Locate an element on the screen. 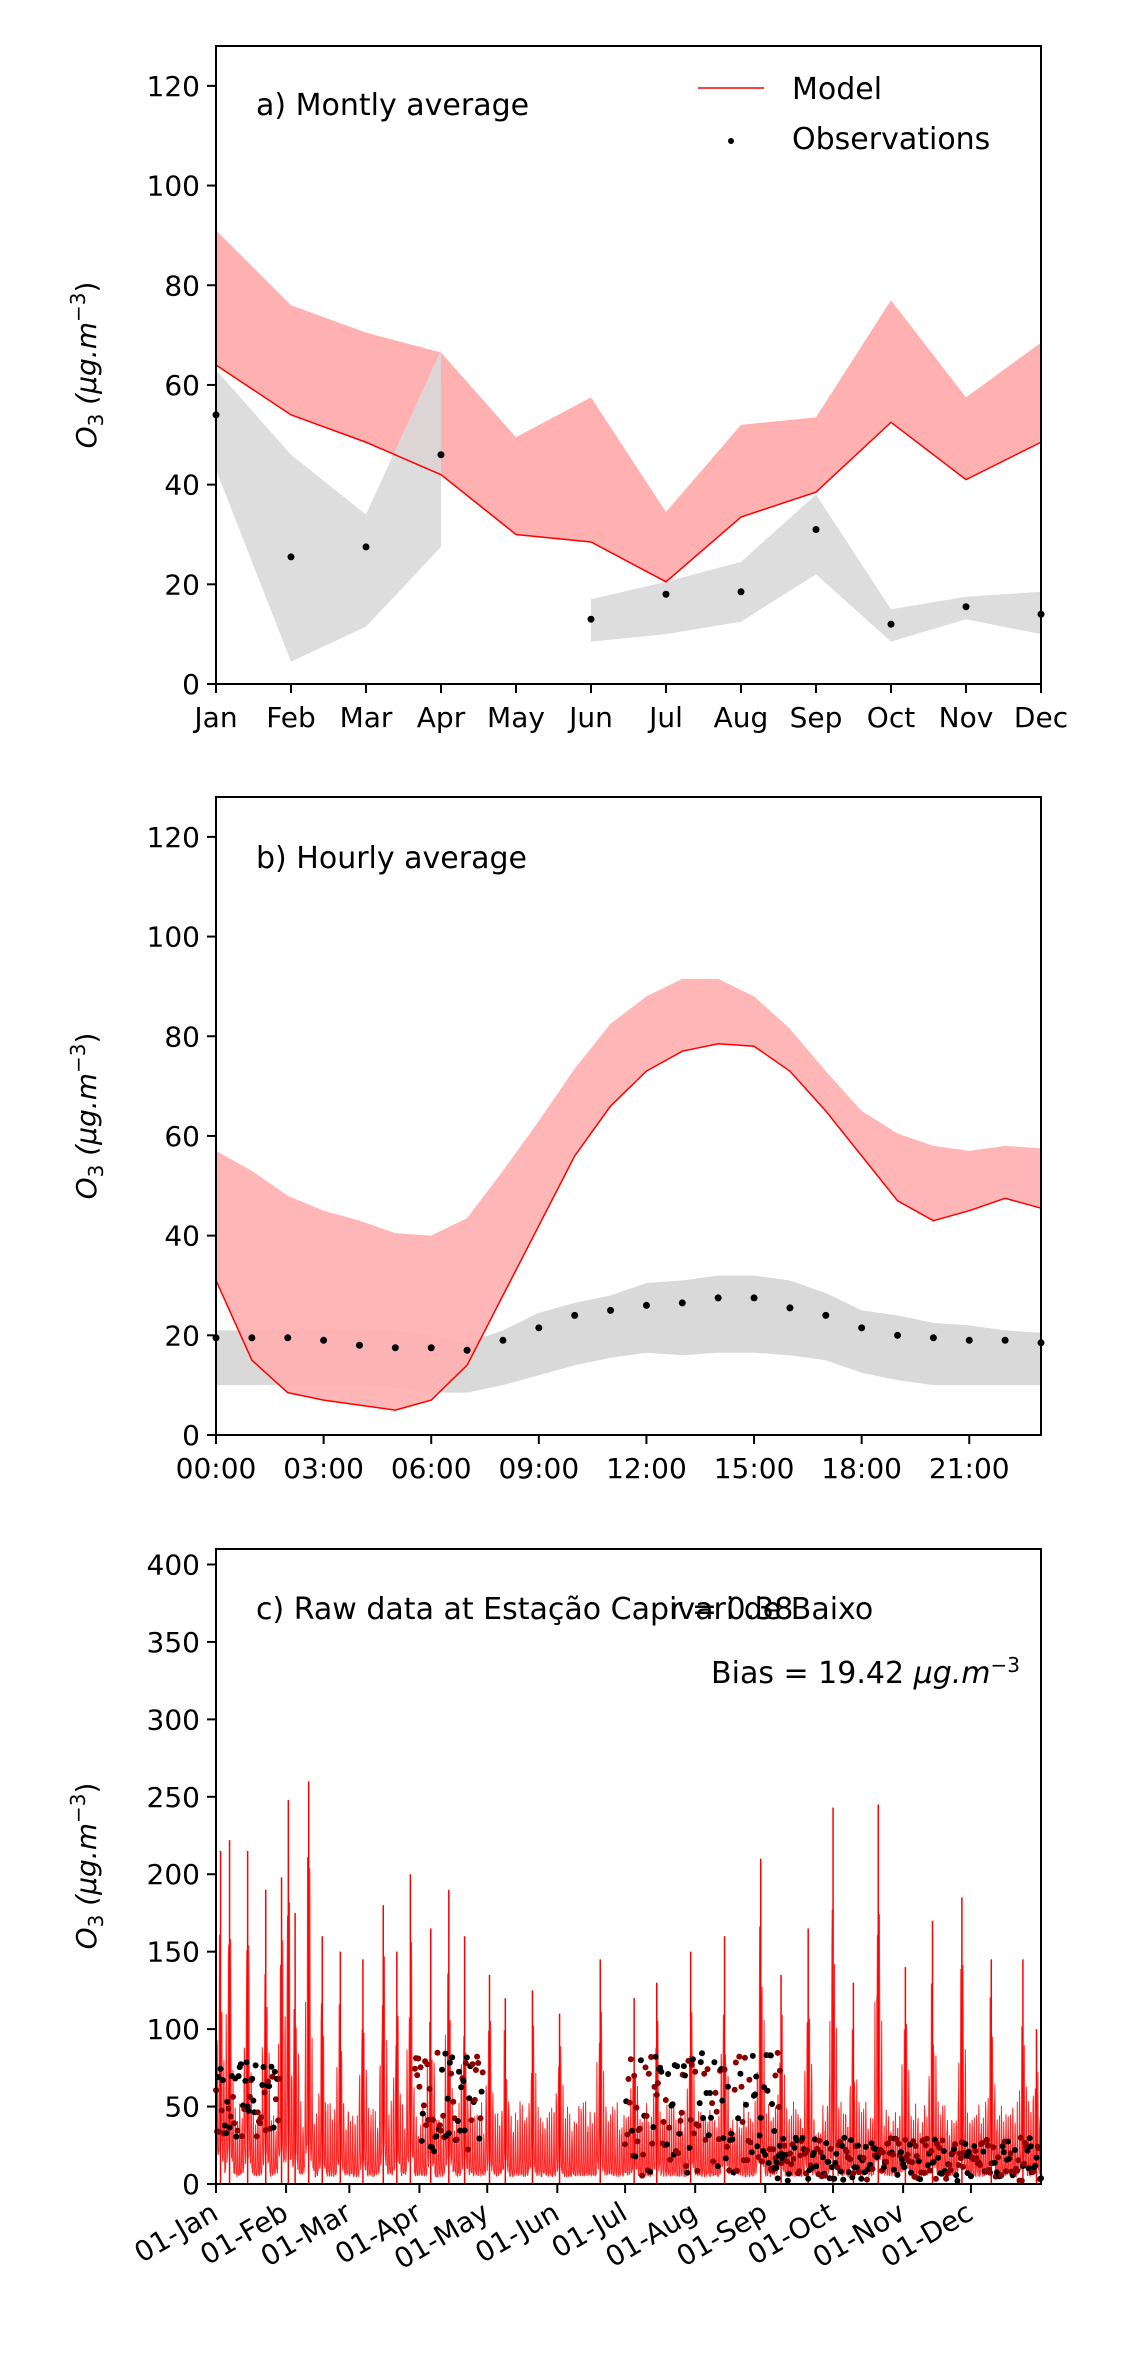 This screenshot has height=2362, width=1122. x-tick-label: Nov is located at coordinates (966, 717).